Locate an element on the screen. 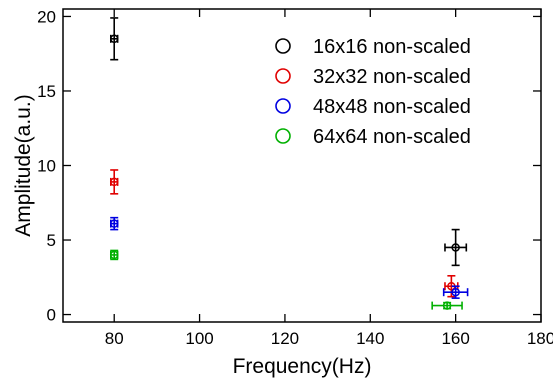 The width and height of the screenshot is (553, 383). y-tick-label: 15 is located at coordinates (46, 91).